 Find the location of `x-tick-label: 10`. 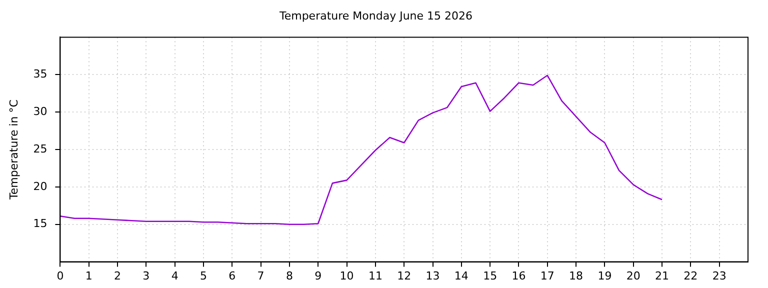

x-tick-label: 10 is located at coordinates (347, 275).